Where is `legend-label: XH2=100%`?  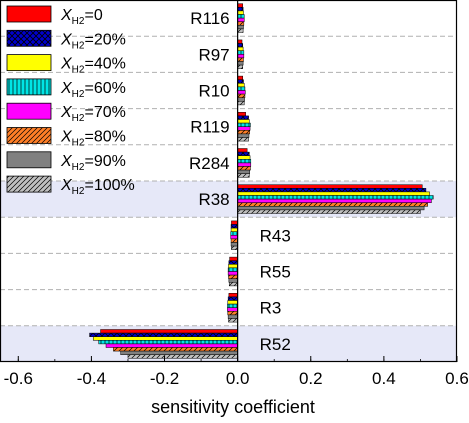
legend-label: XH2=100% is located at coordinates (97, 187).